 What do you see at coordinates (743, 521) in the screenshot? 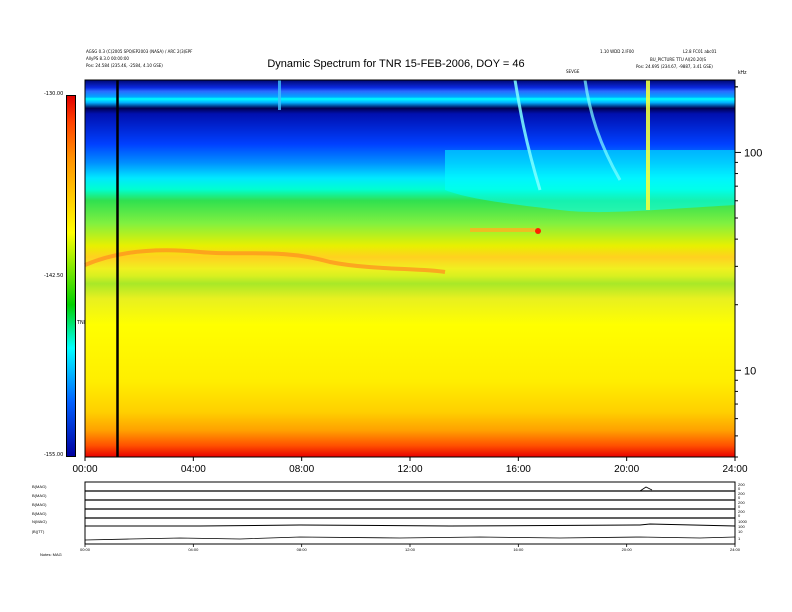
I see `panel-right-tick: 1000` at bounding box center [743, 521].